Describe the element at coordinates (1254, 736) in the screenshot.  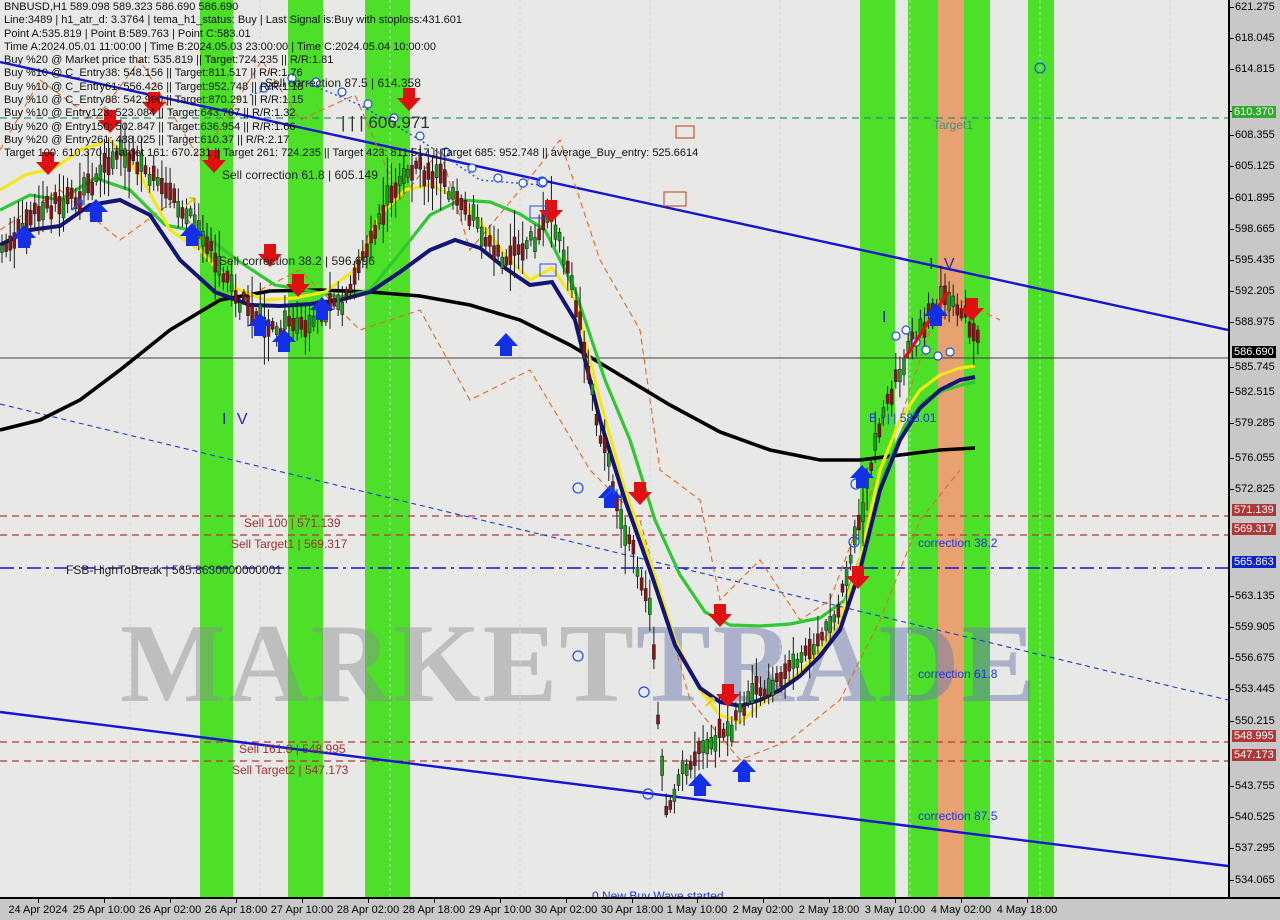
I see `price-label-red: 548.995` at that location.